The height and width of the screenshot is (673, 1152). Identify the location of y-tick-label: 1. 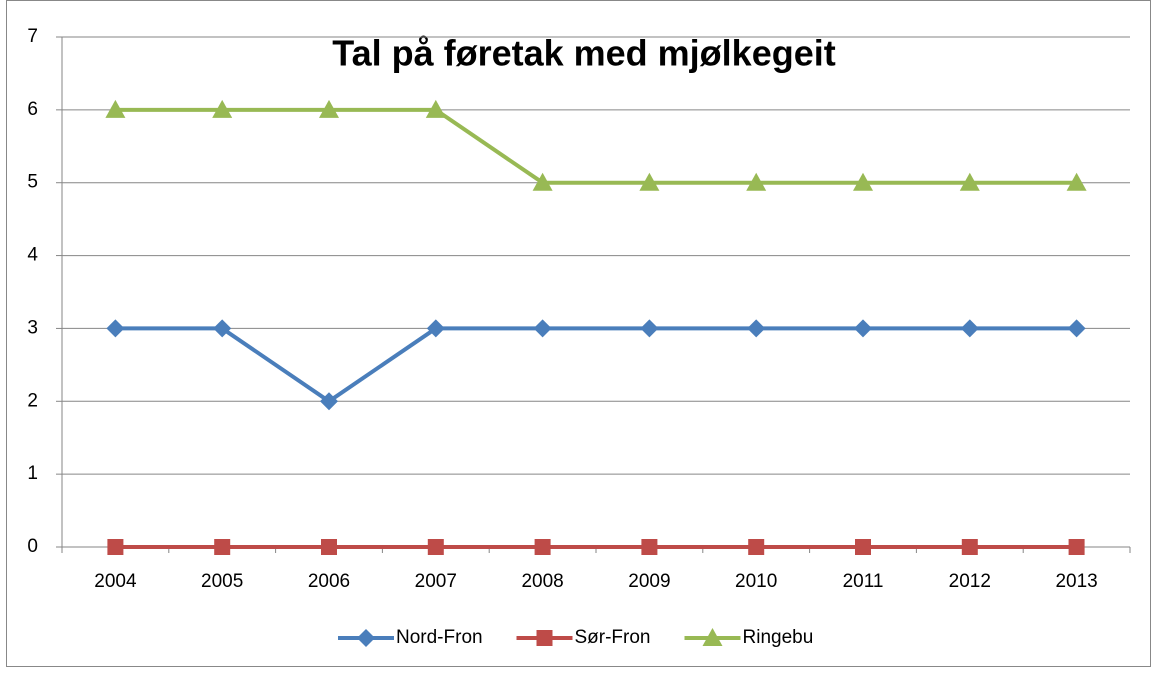
(32, 473).